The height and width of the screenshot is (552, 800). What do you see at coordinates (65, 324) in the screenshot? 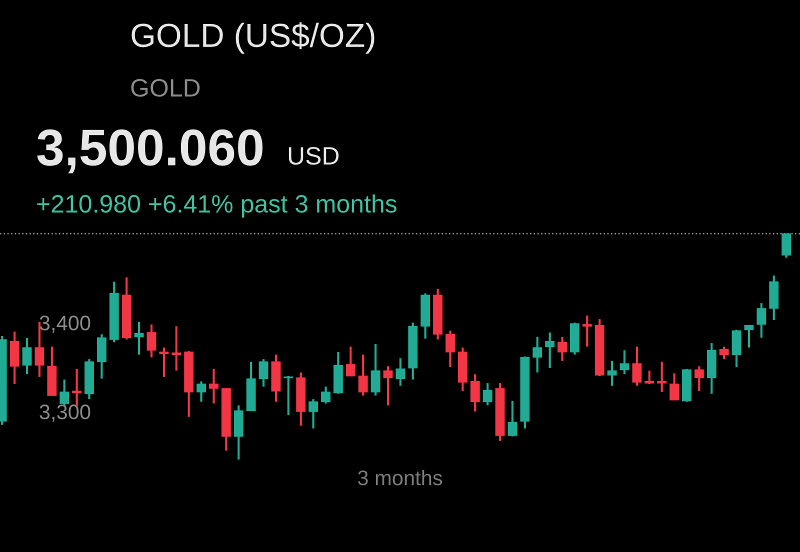
I see `y-tick-label: 3,400` at bounding box center [65, 324].